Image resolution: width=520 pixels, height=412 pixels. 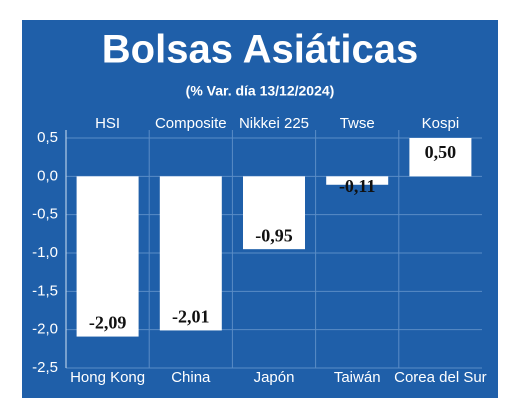 I want to click on index-label: Kospi, so click(x=441, y=123).